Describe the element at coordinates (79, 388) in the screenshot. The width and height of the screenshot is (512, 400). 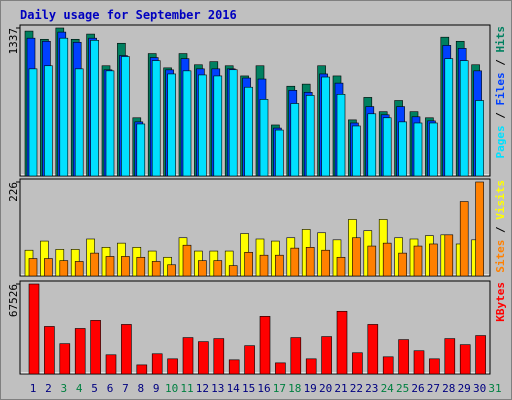
I see `x-tick-label: 4` at that location.